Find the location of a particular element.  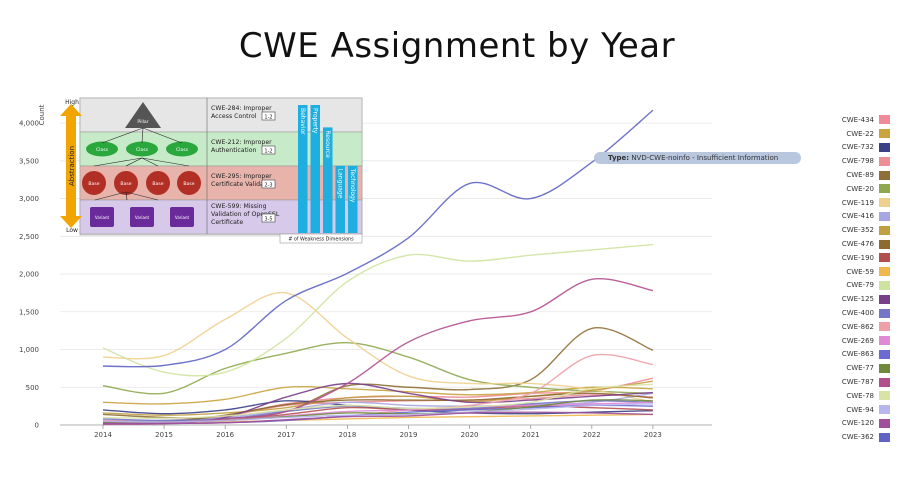

legend-item: CWE-863 is located at coordinates (855, 355).